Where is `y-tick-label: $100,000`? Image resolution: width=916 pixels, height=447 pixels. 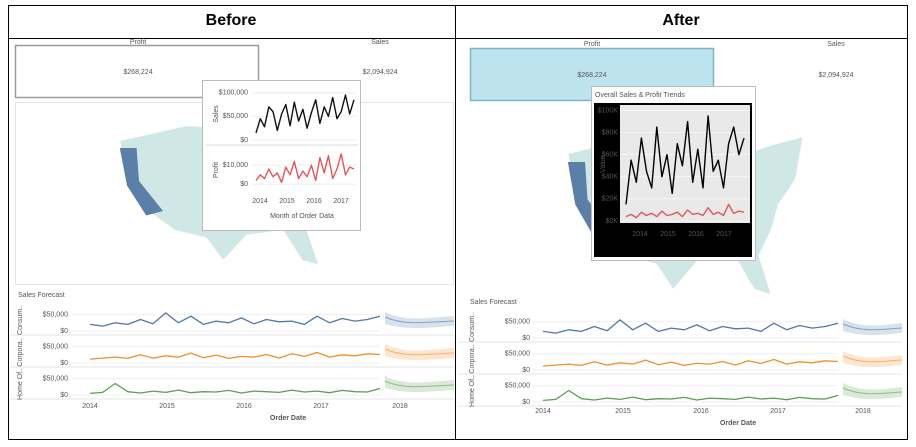
y-tick-label: $100,000 is located at coordinates (233, 93).